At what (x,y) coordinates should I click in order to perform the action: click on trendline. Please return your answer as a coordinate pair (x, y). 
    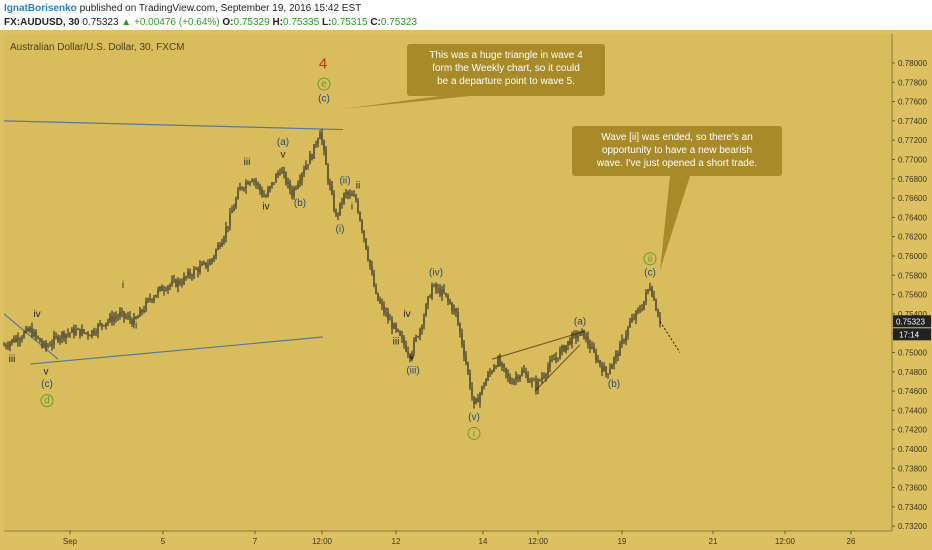
    Looking at the image, I should click on (173, 125).